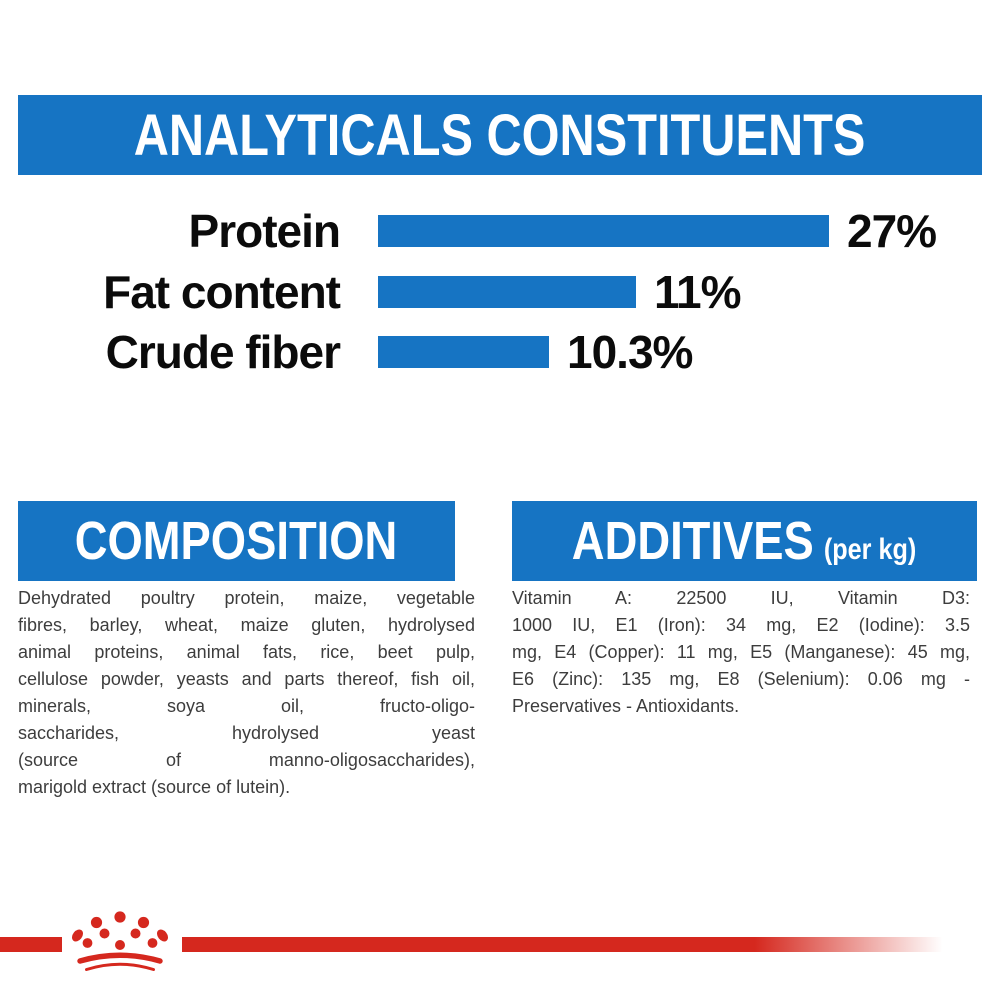  What do you see at coordinates (264, 231) in the screenshot?
I see `chart-category-label: Protein` at bounding box center [264, 231].